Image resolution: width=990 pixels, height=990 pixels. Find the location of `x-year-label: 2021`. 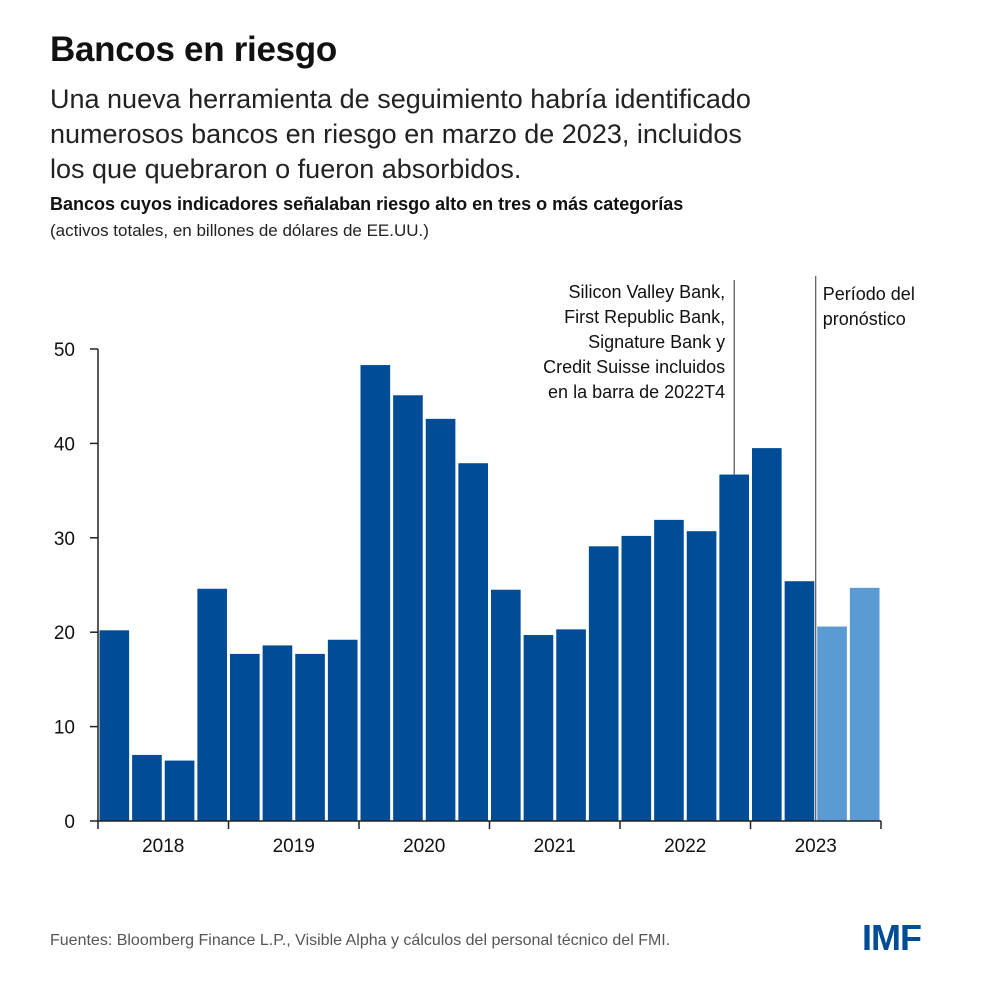

x-year-label: 2021 is located at coordinates (555, 846).